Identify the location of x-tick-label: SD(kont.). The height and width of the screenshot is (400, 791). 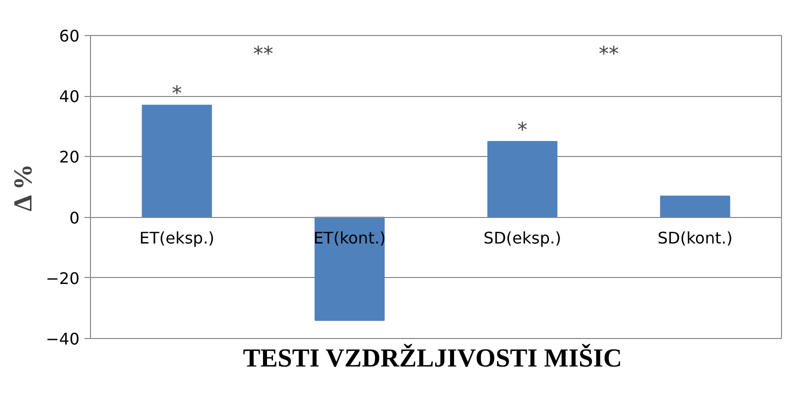
(695, 238).